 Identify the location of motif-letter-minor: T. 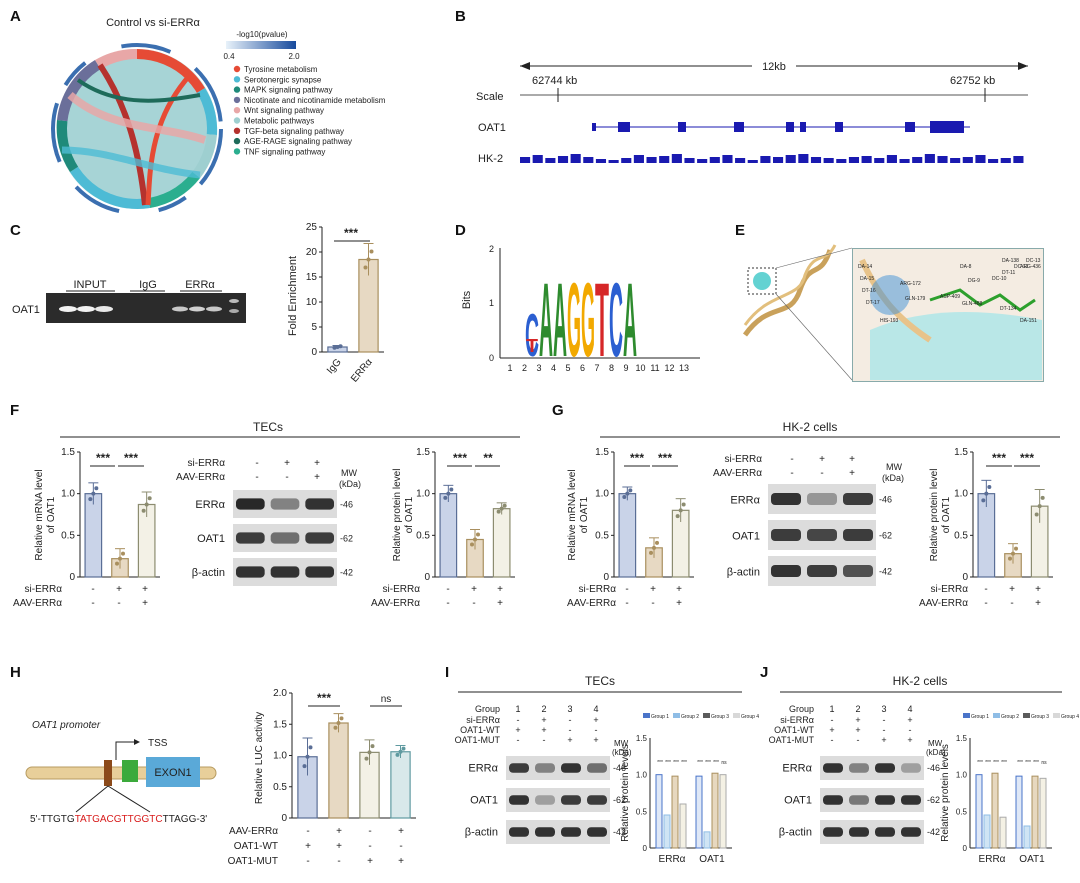
(532, 346).